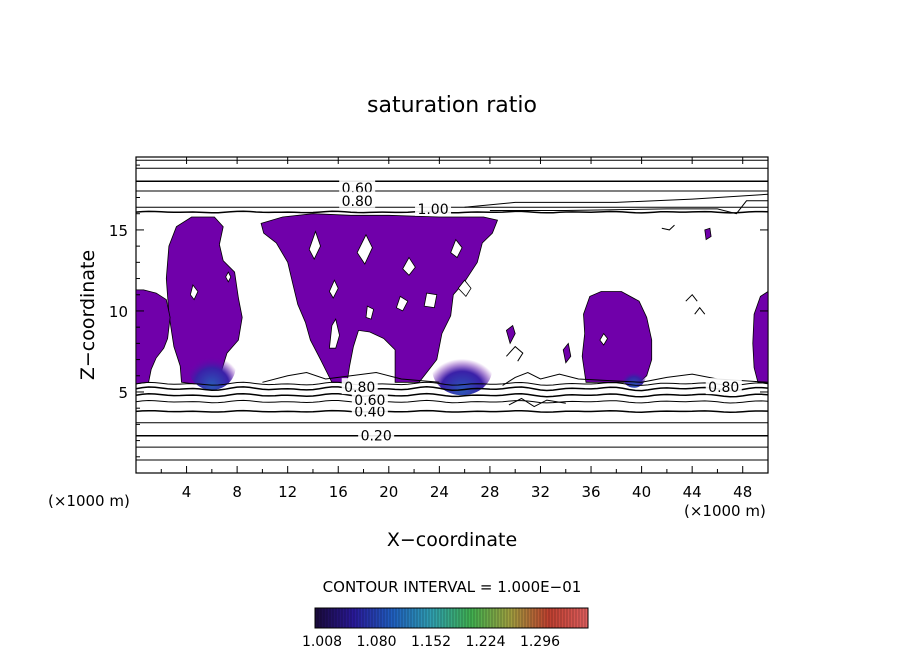 The image size is (904, 654). What do you see at coordinates (153, 337) in the screenshot?
I see `region-edge-left` at bounding box center [153, 337].